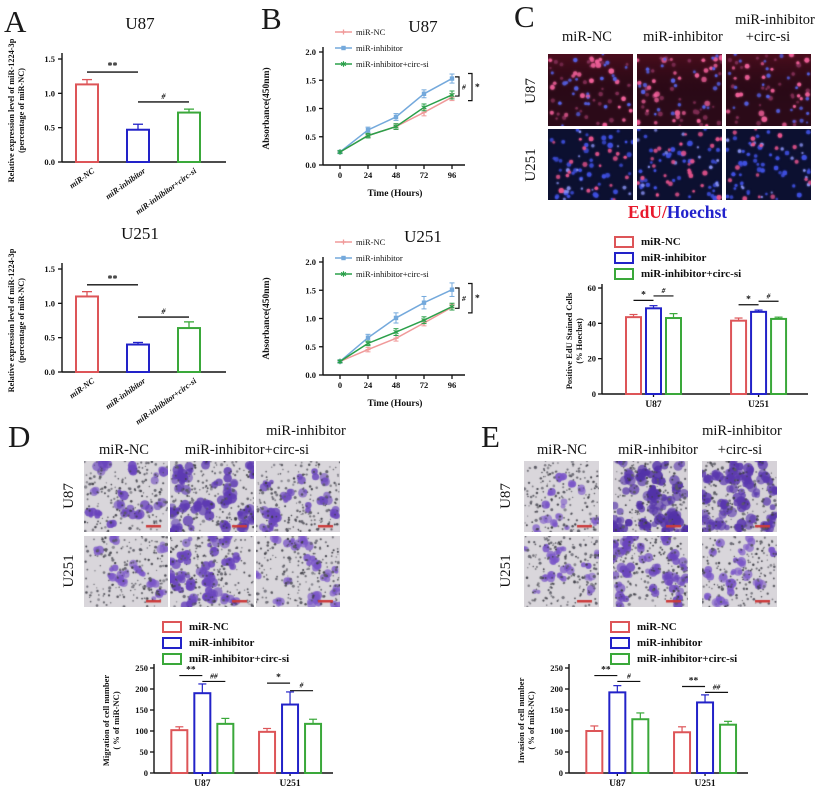 This screenshot has width=825, height=794. Describe the element at coordinates (271, 18) in the screenshot. I see `panel-b-letter: B` at that location.